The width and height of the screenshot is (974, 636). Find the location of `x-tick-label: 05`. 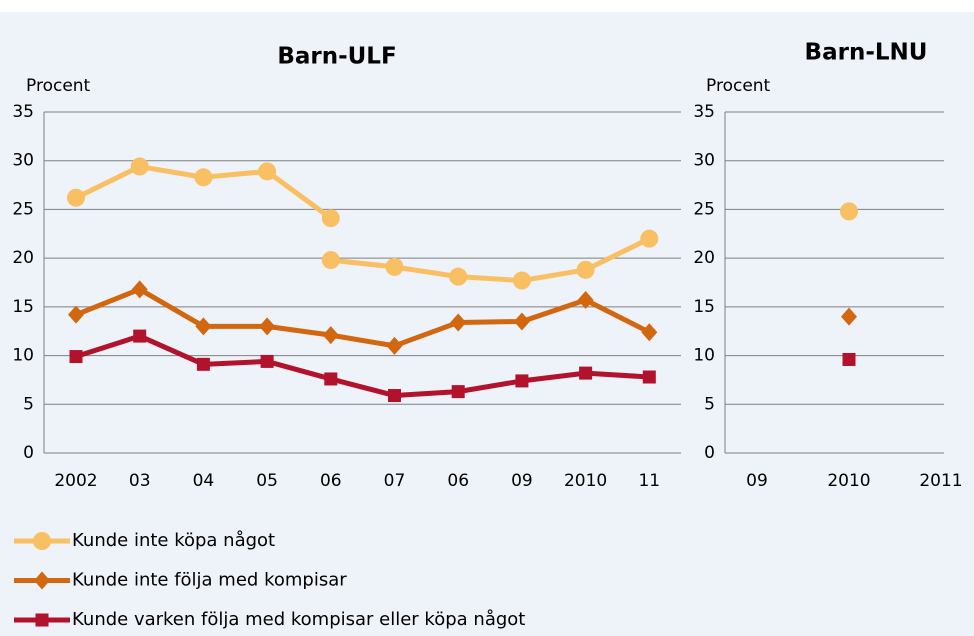

x-tick-label: 05 is located at coordinates (267, 481).